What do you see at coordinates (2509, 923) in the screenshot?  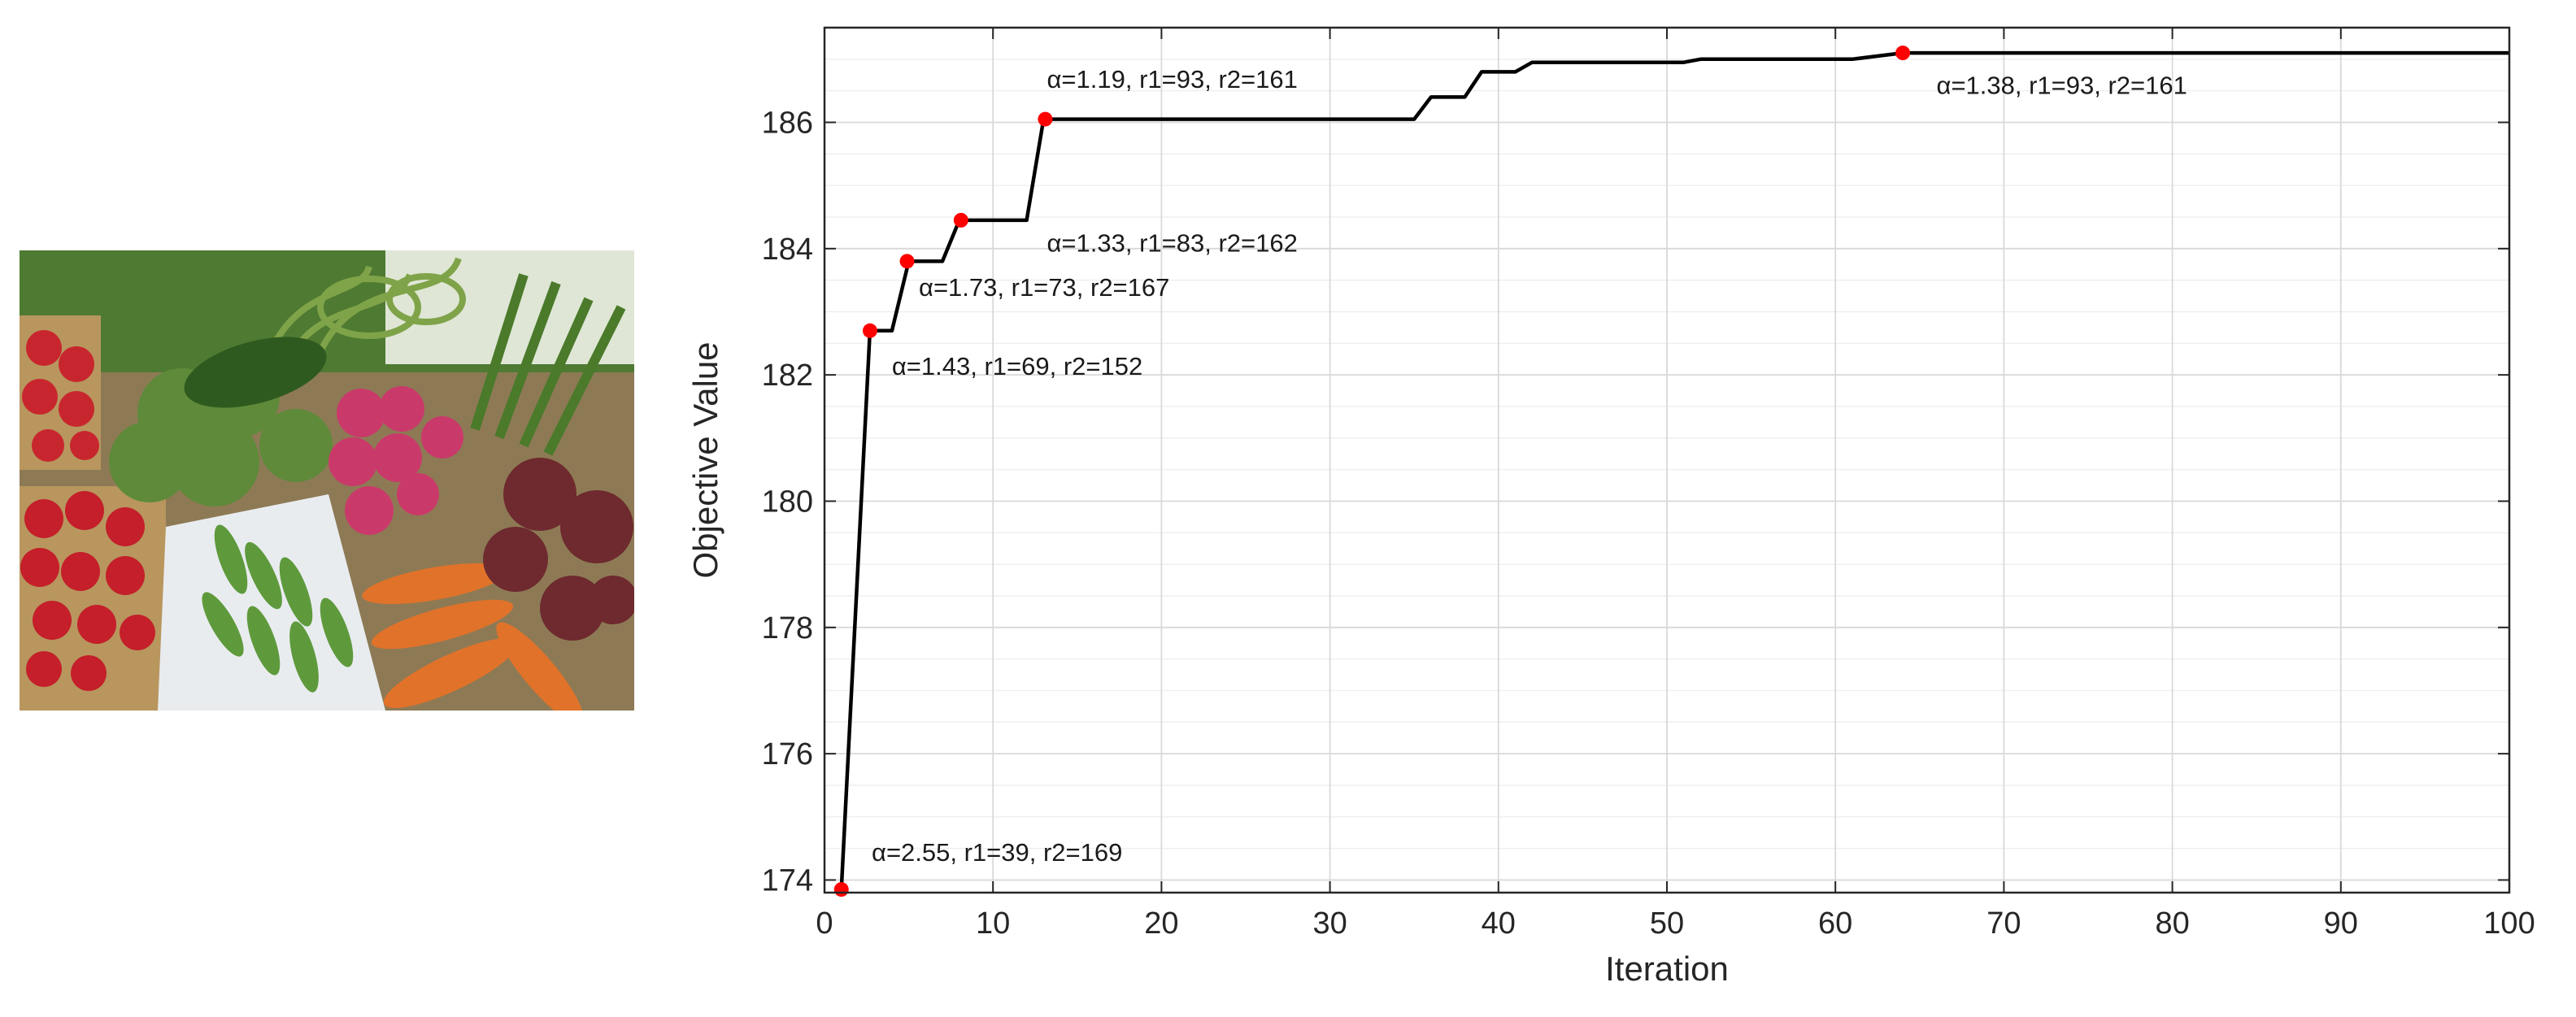 I see `x-tick-label: 100` at bounding box center [2509, 923].